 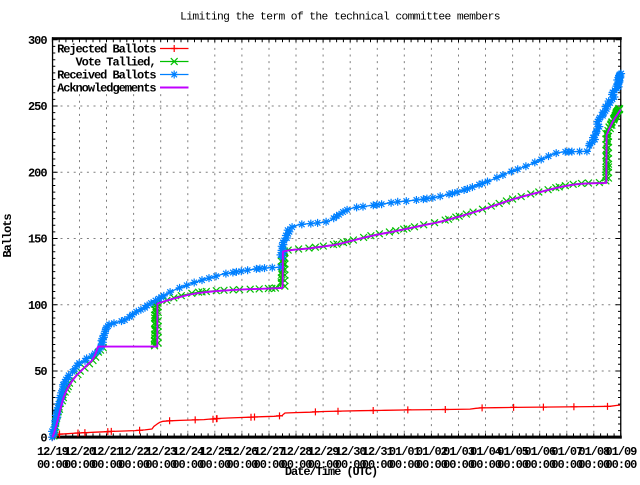 What do you see at coordinates (243, 452) in the screenshot?
I see `svg-text: 12/26` at bounding box center [243, 452].